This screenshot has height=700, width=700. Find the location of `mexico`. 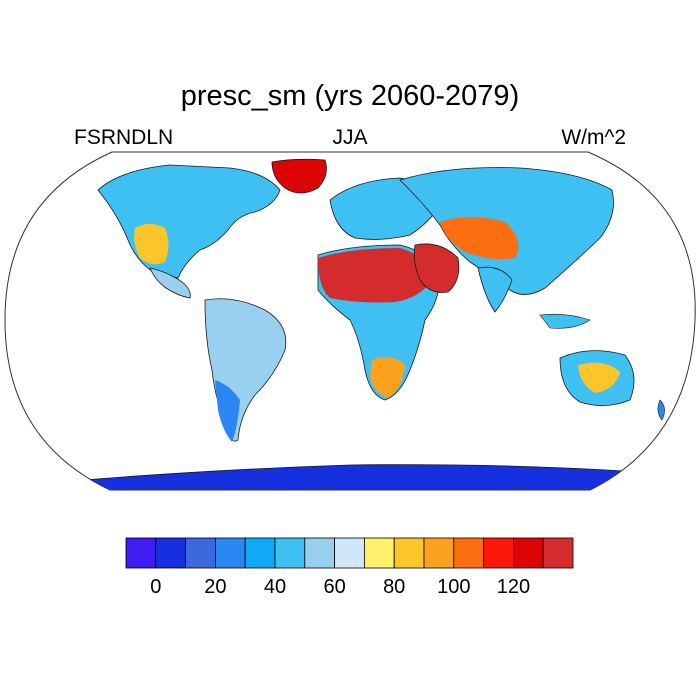

mexico is located at coordinates (170, 283).